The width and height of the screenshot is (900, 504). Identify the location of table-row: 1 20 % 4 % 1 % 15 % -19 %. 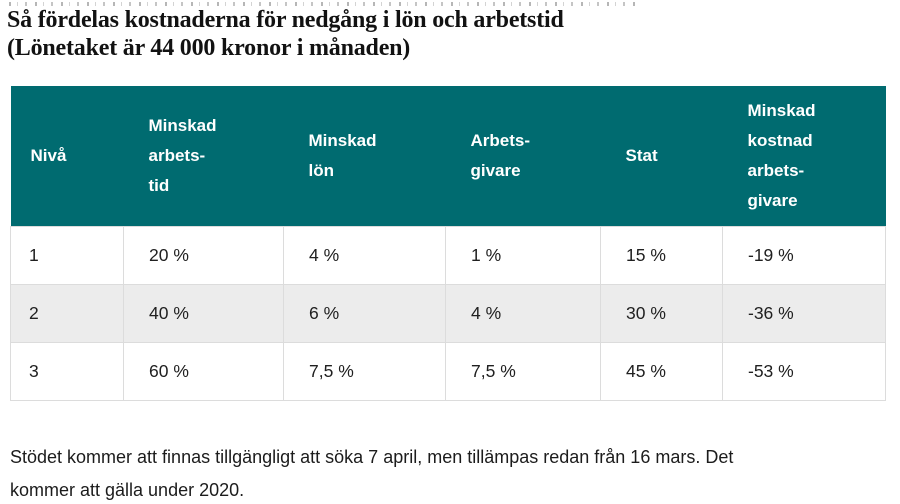
(448, 255).